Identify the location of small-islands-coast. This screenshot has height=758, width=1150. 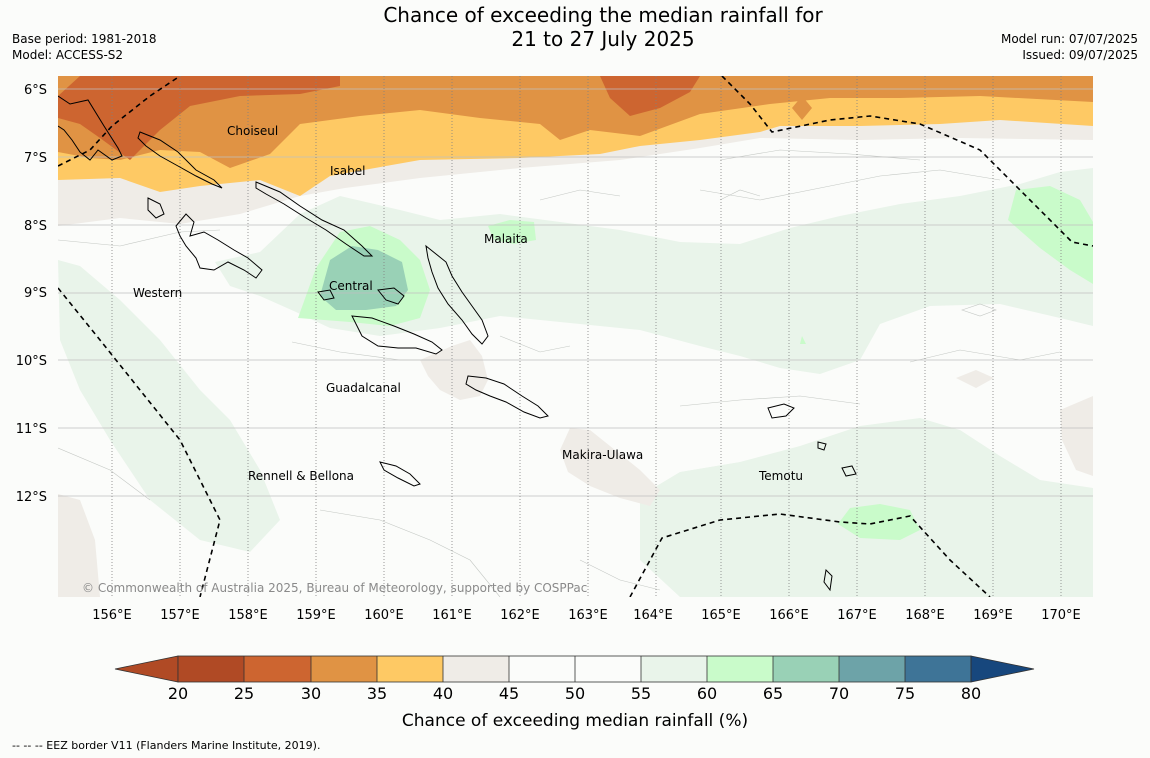
(828, 580).